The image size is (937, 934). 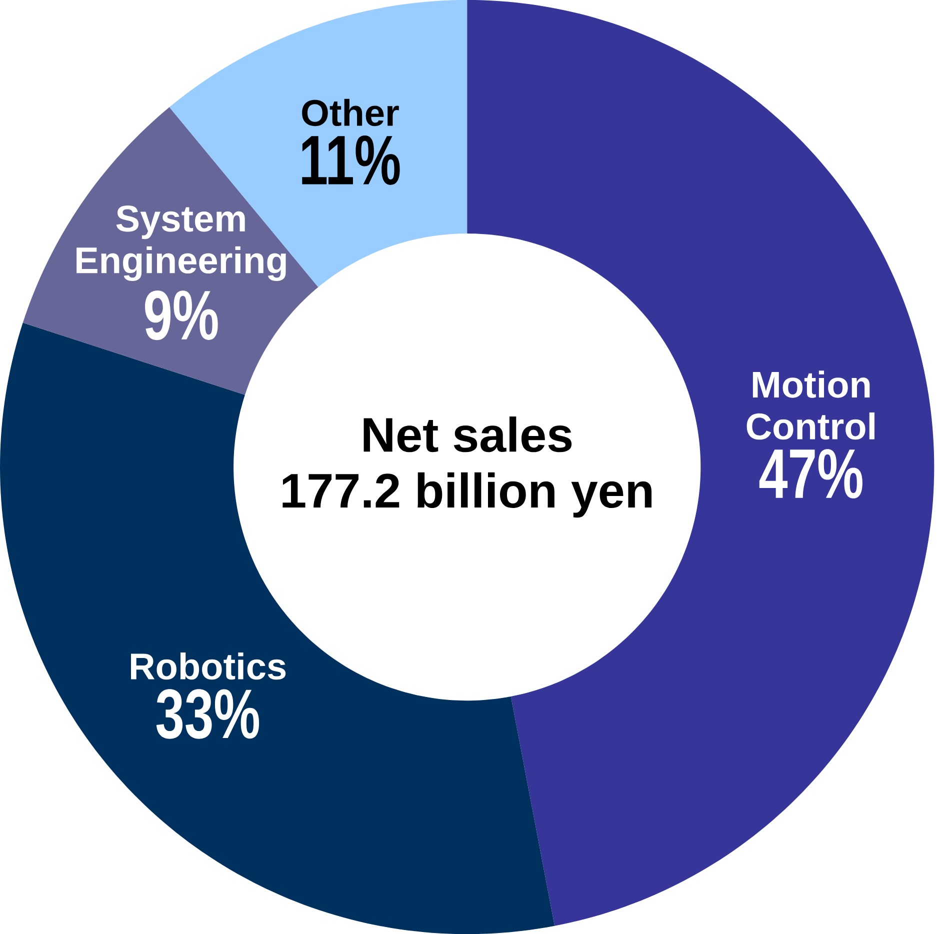 What do you see at coordinates (208, 666) in the screenshot?
I see `slice-label: Robotics` at bounding box center [208, 666].